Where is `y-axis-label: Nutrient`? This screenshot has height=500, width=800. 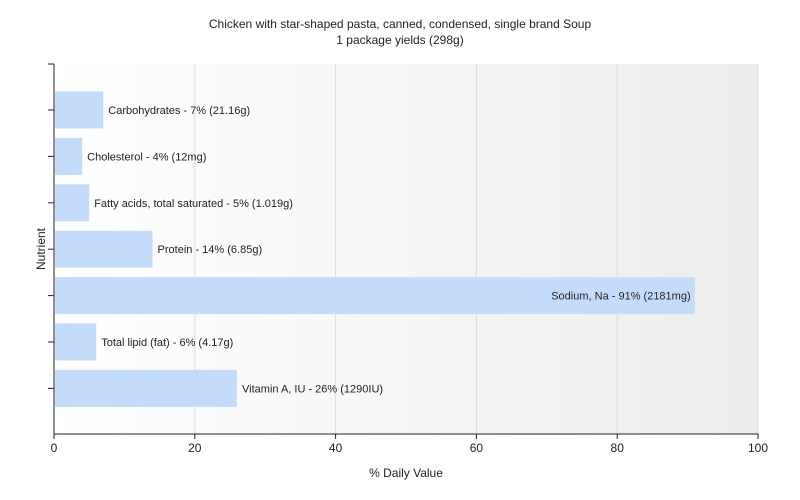 y-axis-label: Nutrient is located at coordinates (41, 248).